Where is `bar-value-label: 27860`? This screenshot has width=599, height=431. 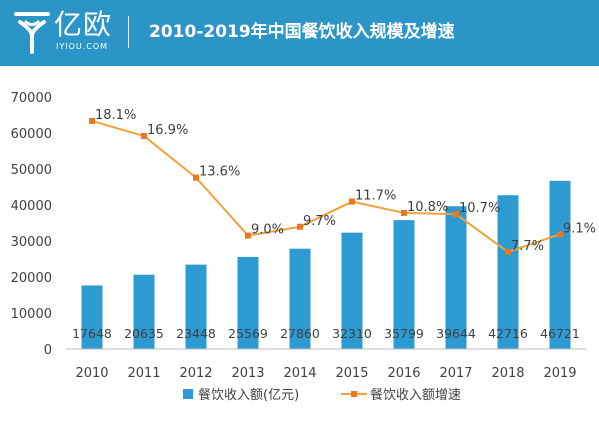
bar-value-label: 27860 is located at coordinates (300, 333).